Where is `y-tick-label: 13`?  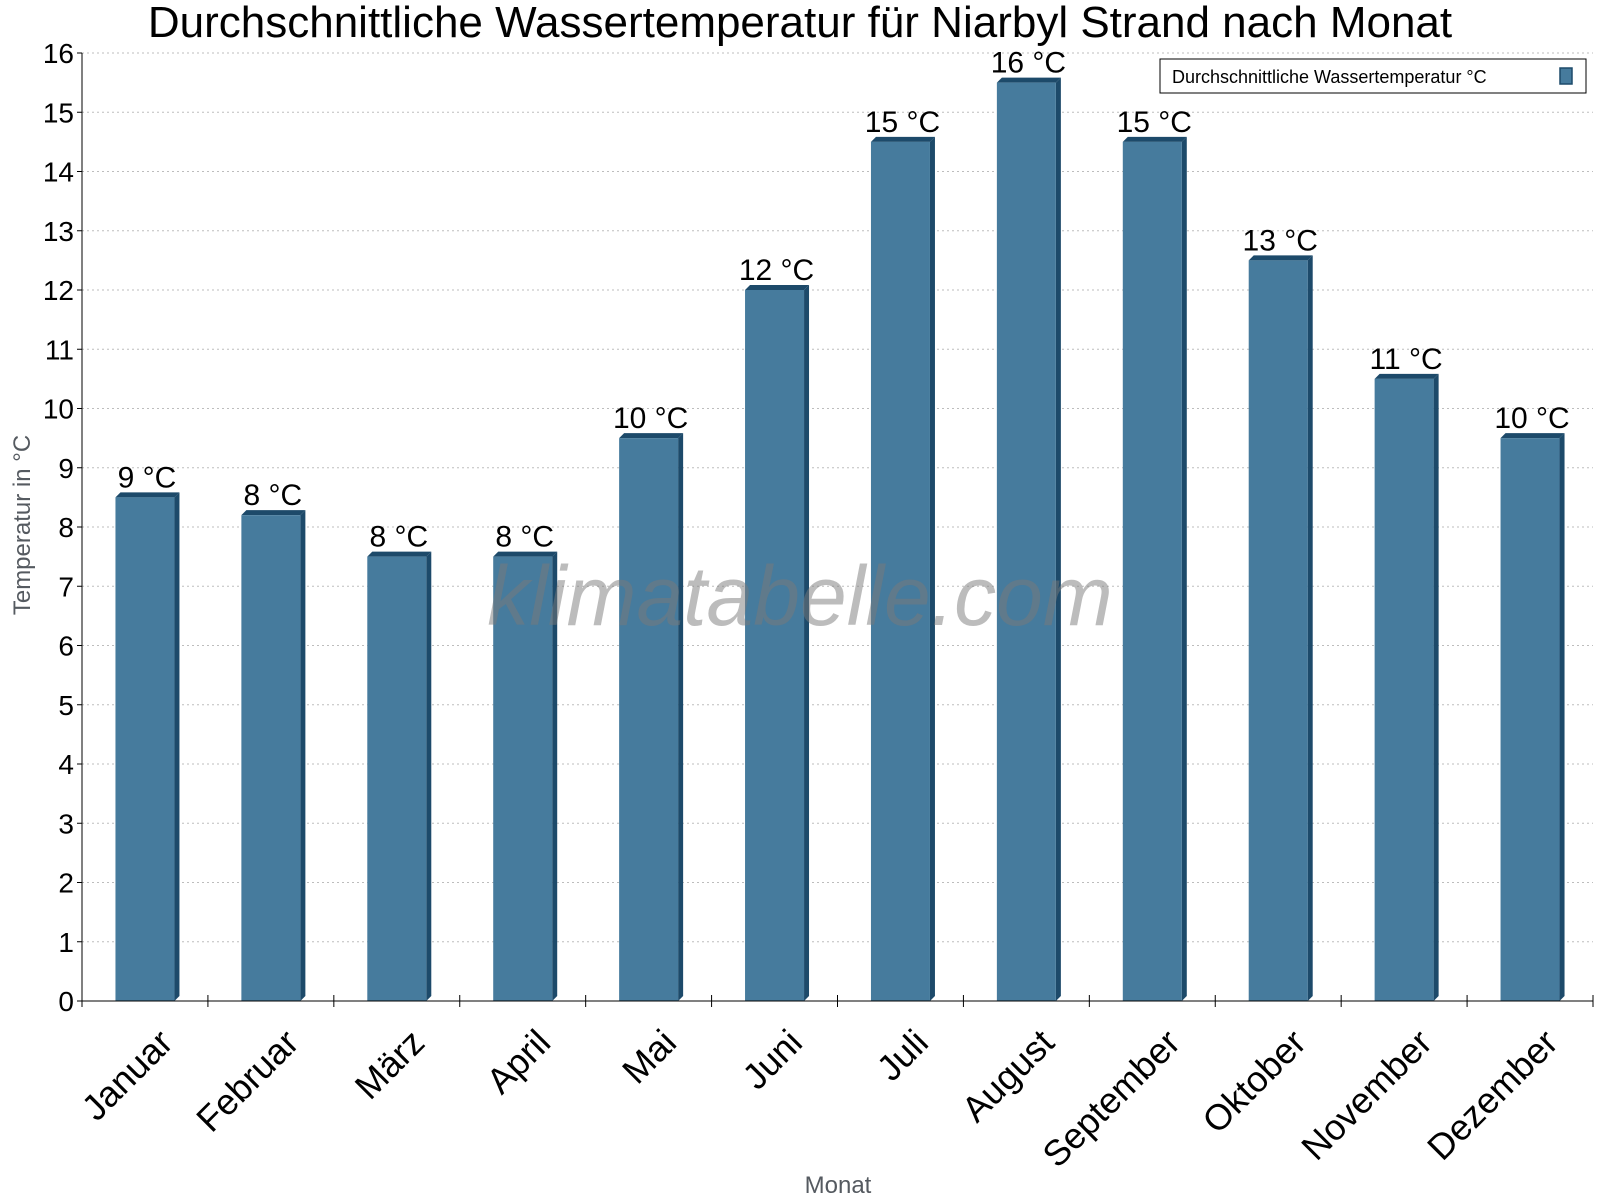 y-tick-label: 13 is located at coordinates (58, 231).